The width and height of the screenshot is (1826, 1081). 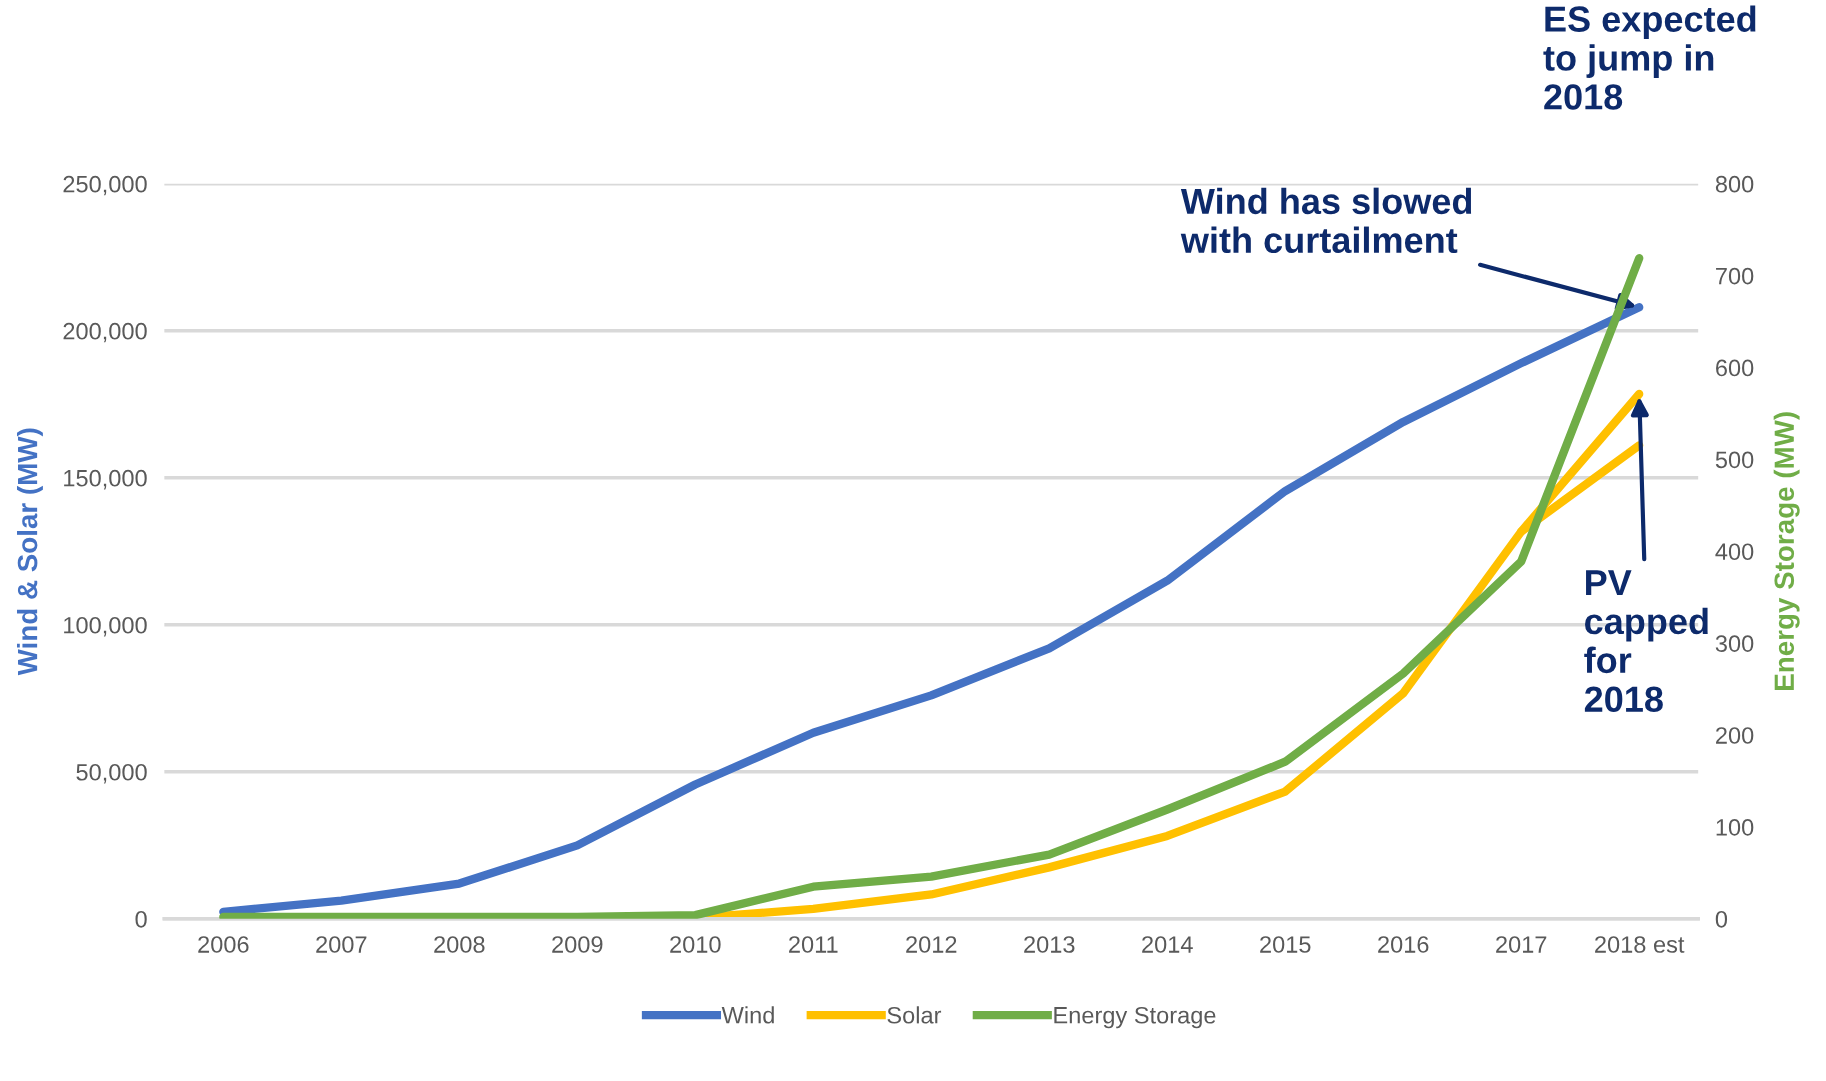 What do you see at coordinates (1734, 552) in the screenshot?
I see `y2-tick-label: 400` at bounding box center [1734, 552].